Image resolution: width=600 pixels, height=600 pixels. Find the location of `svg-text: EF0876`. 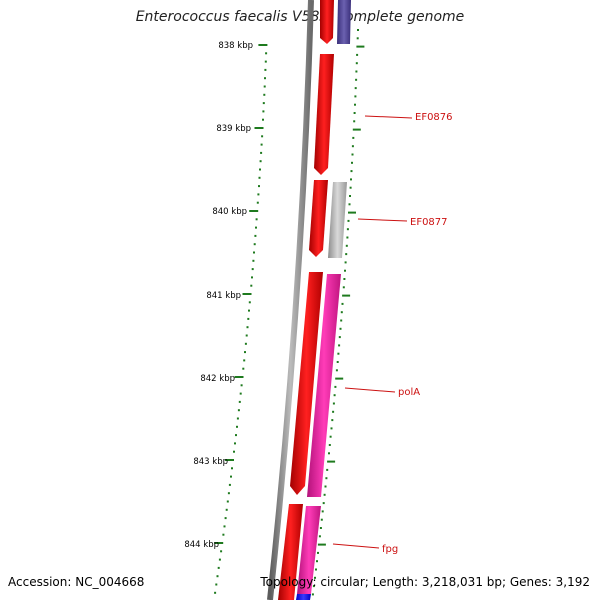

svg-text: EF0876 is located at coordinates (434, 117).